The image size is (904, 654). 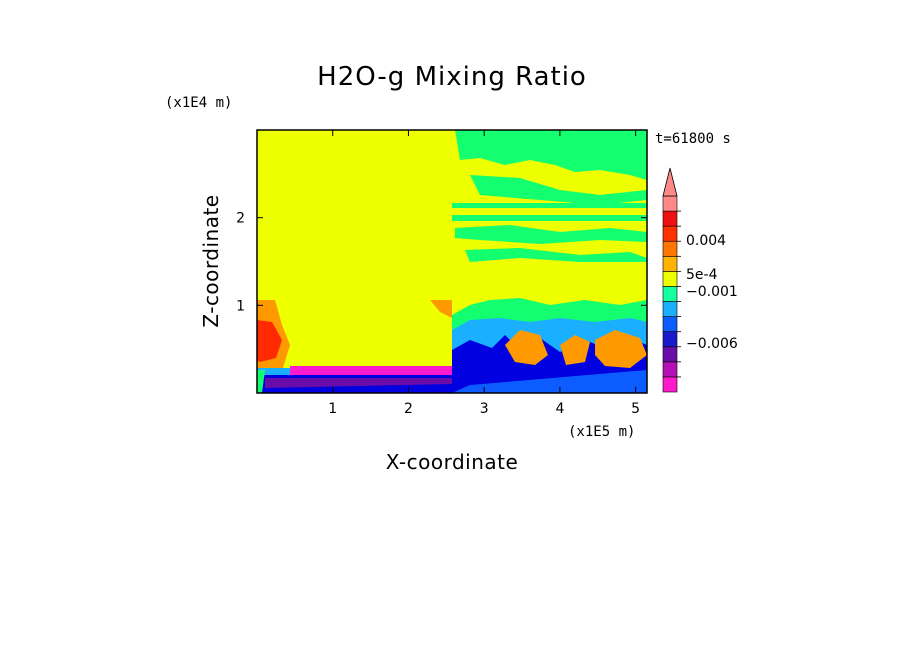 I want to click on x-tick-label: 2, so click(x=408, y=409).